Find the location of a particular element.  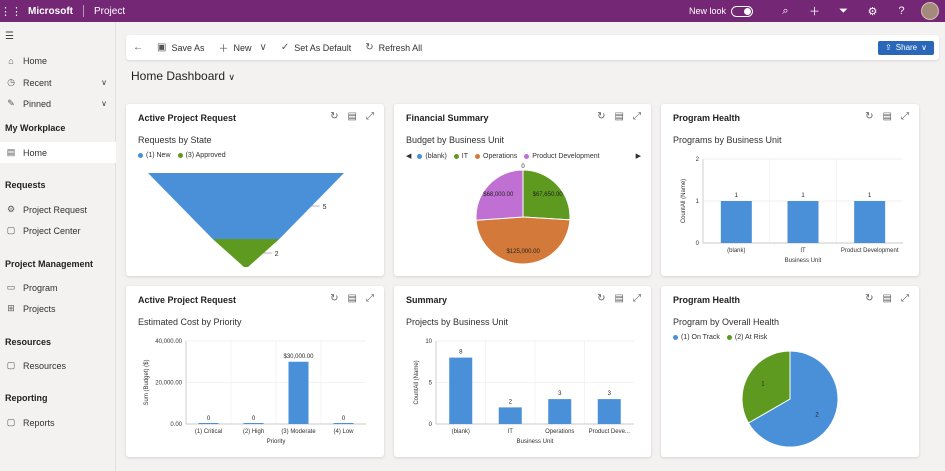

card-title: Program Health is located at coordinates (707, 118).